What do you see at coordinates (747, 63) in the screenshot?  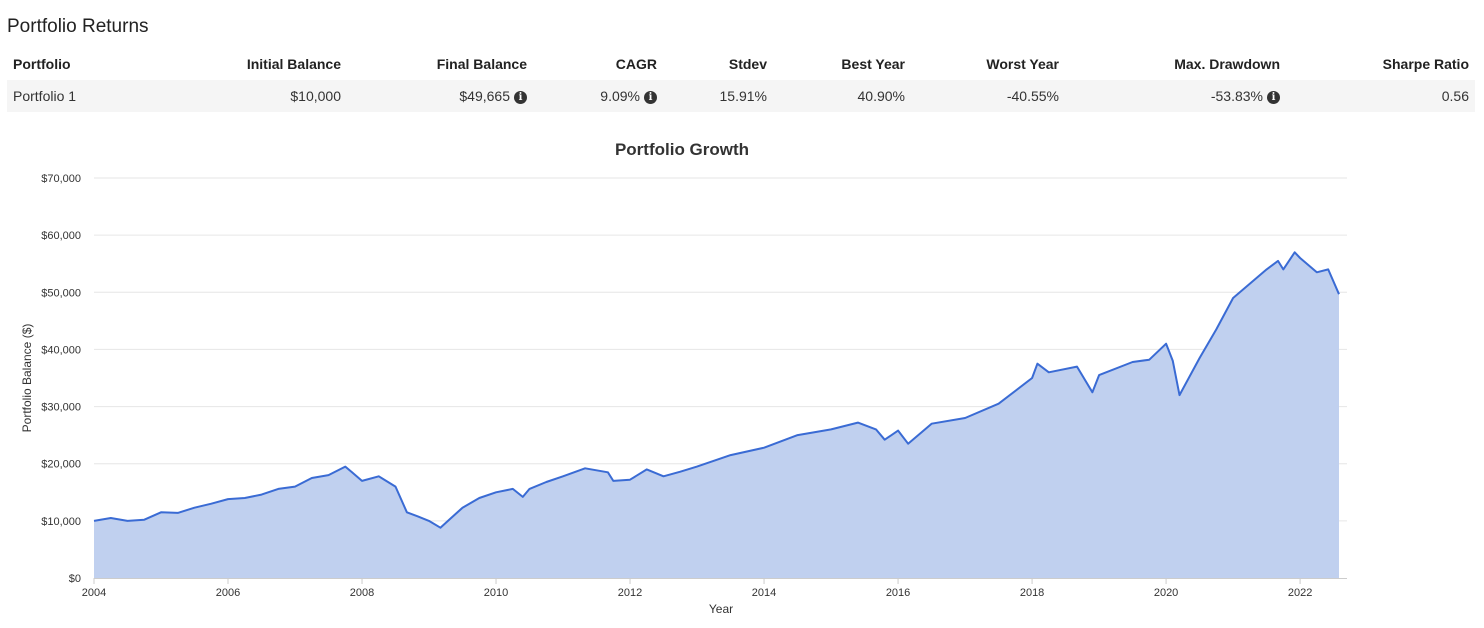 I see `header-stdev: Stdev` at bounding box center [747, 63].